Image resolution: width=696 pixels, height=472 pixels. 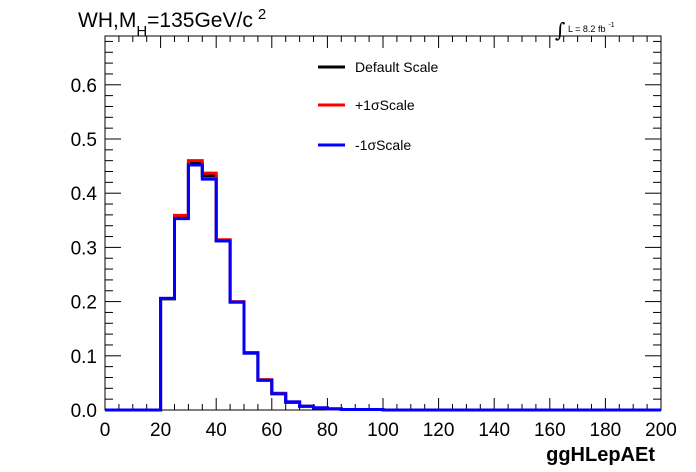 What do you see at coordinates (385, 105) in the screenshot?
I see `legend-label: +1σScale` at bounding box center [385, 105].